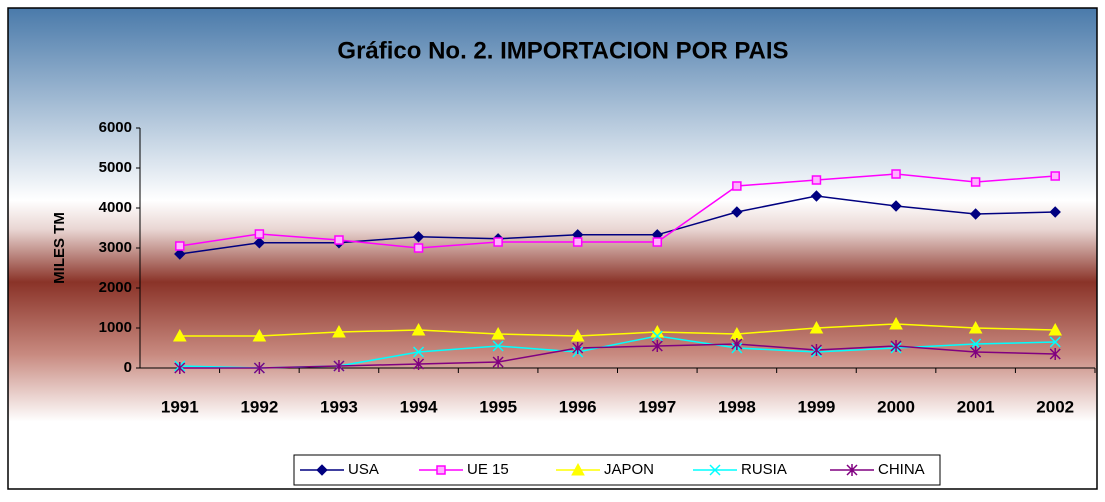 The width and height of the screenshot is (1105, 502). Describe the element at coordinates (339, 406) in the screenshot. I see `x-tick-label: 1993` at that location.